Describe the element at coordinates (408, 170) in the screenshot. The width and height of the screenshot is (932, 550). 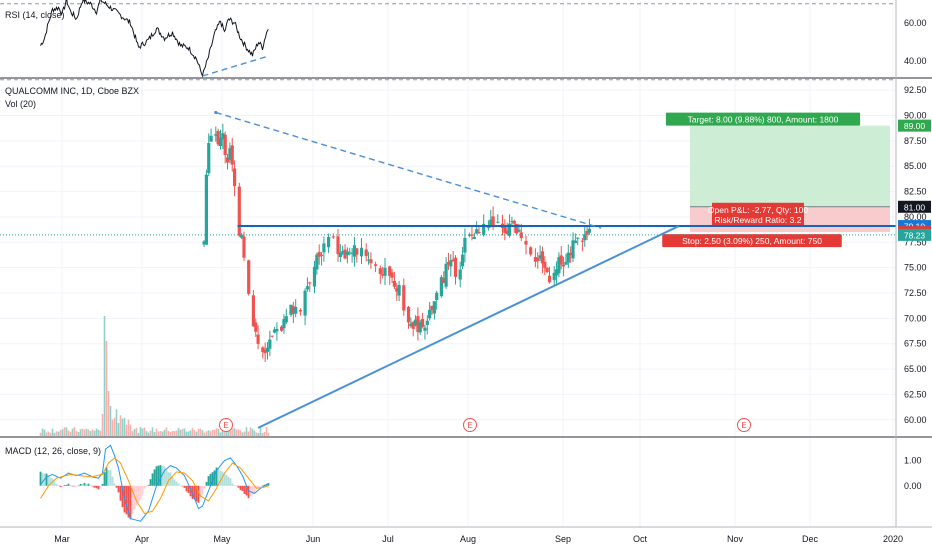
I see `descending-trendline` at that location.